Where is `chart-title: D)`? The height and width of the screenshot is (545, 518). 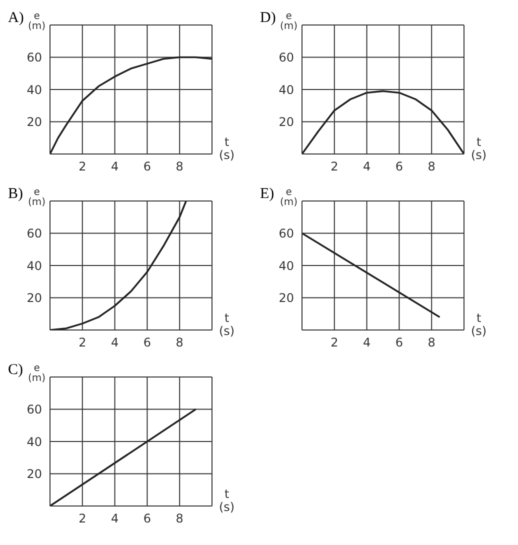 chart-title: D) is located at coordinates (268, 18).